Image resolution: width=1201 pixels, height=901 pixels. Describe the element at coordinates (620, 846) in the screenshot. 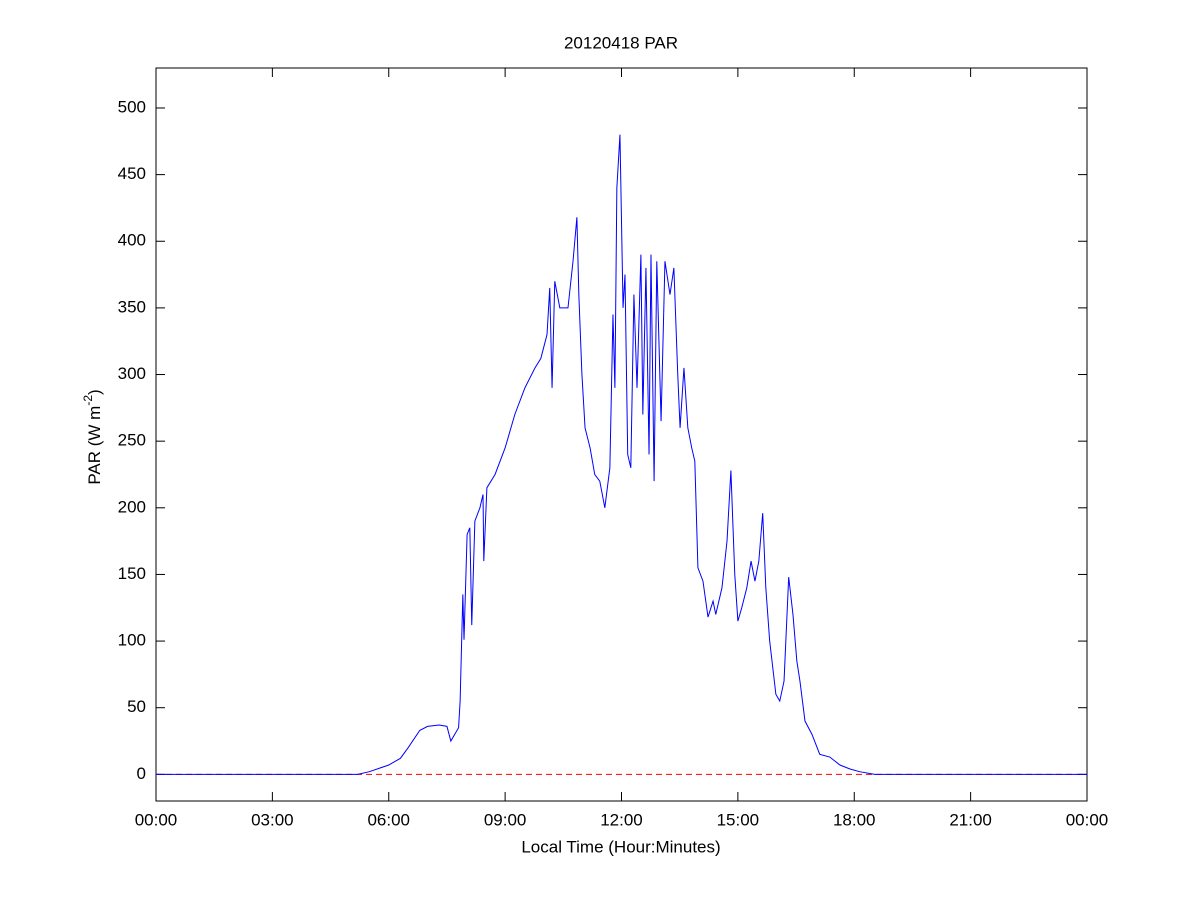

I see `x-axis-label: Local Time (Hour:Minutes)` at that location.